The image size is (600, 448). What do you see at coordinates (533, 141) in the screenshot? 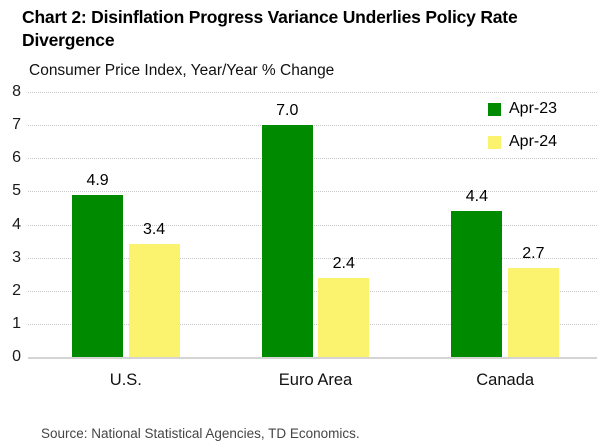
I see `legend-label: Apr-24` at bounding box center [533, 141].